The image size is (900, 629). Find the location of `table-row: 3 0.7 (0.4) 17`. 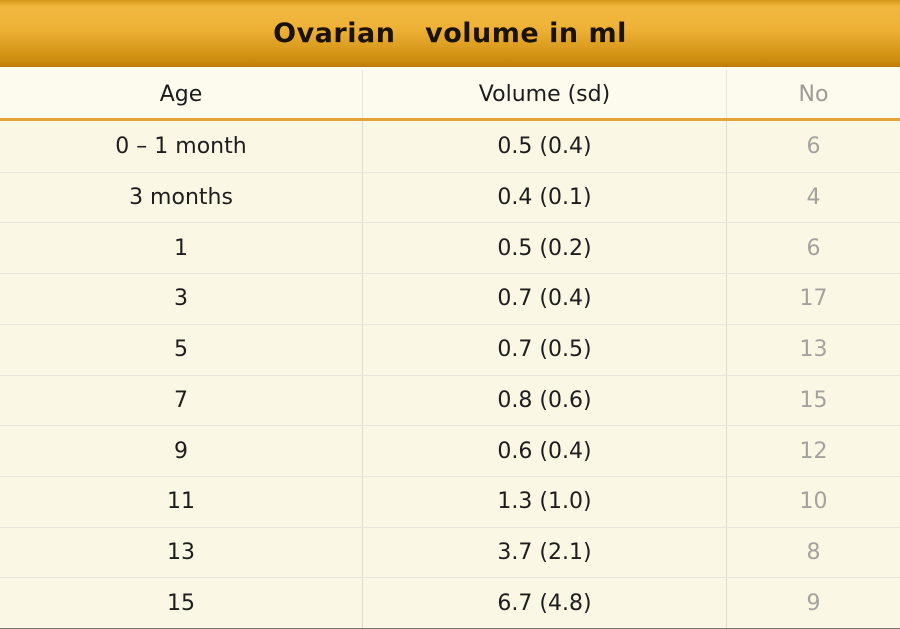

table-row: 3 0.7 (0.4) 17 is located at coordinates (450, 298).